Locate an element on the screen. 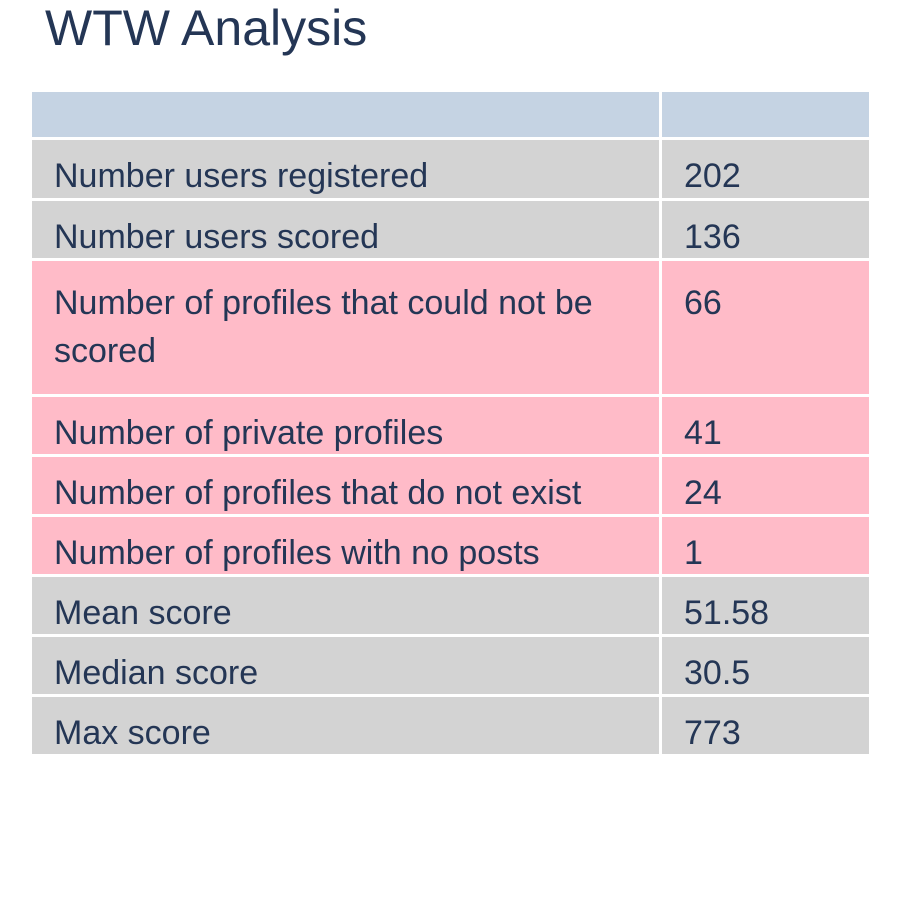 Image resolution: width=900 pixels, height=900 pixels. row-label: Max score is located at coordinates (345, 725).